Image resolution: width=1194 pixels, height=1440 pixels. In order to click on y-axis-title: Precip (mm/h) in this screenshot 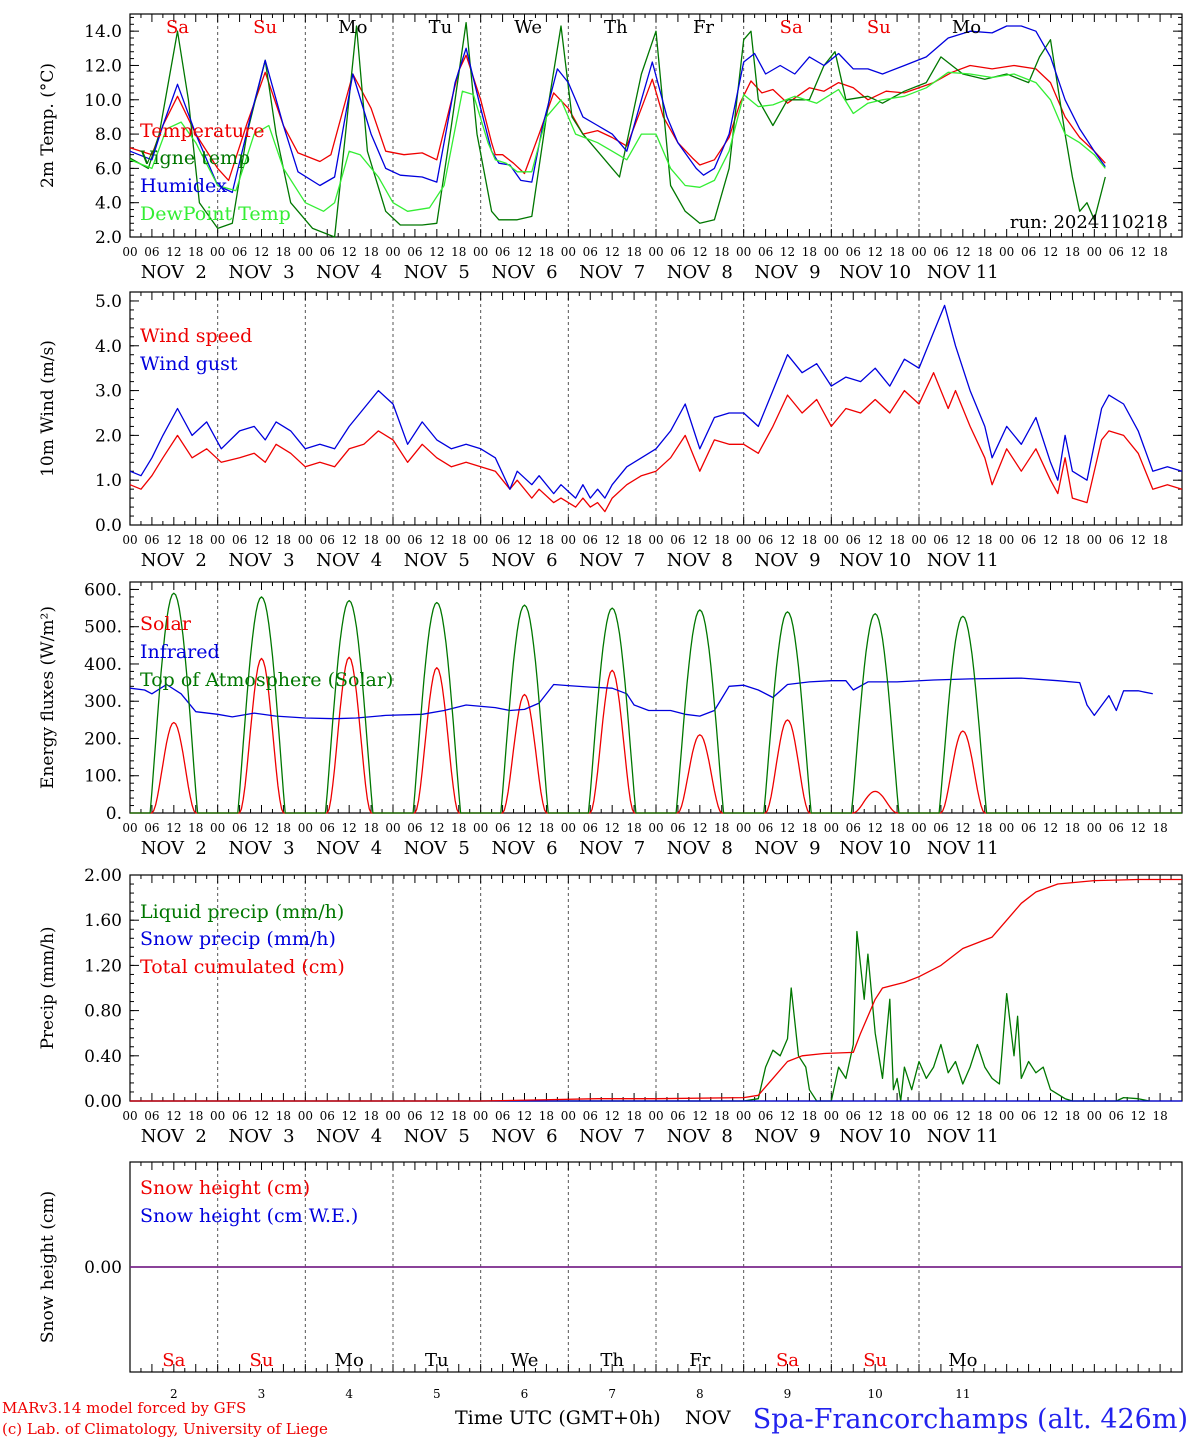, I will do `click(48, 987)`.